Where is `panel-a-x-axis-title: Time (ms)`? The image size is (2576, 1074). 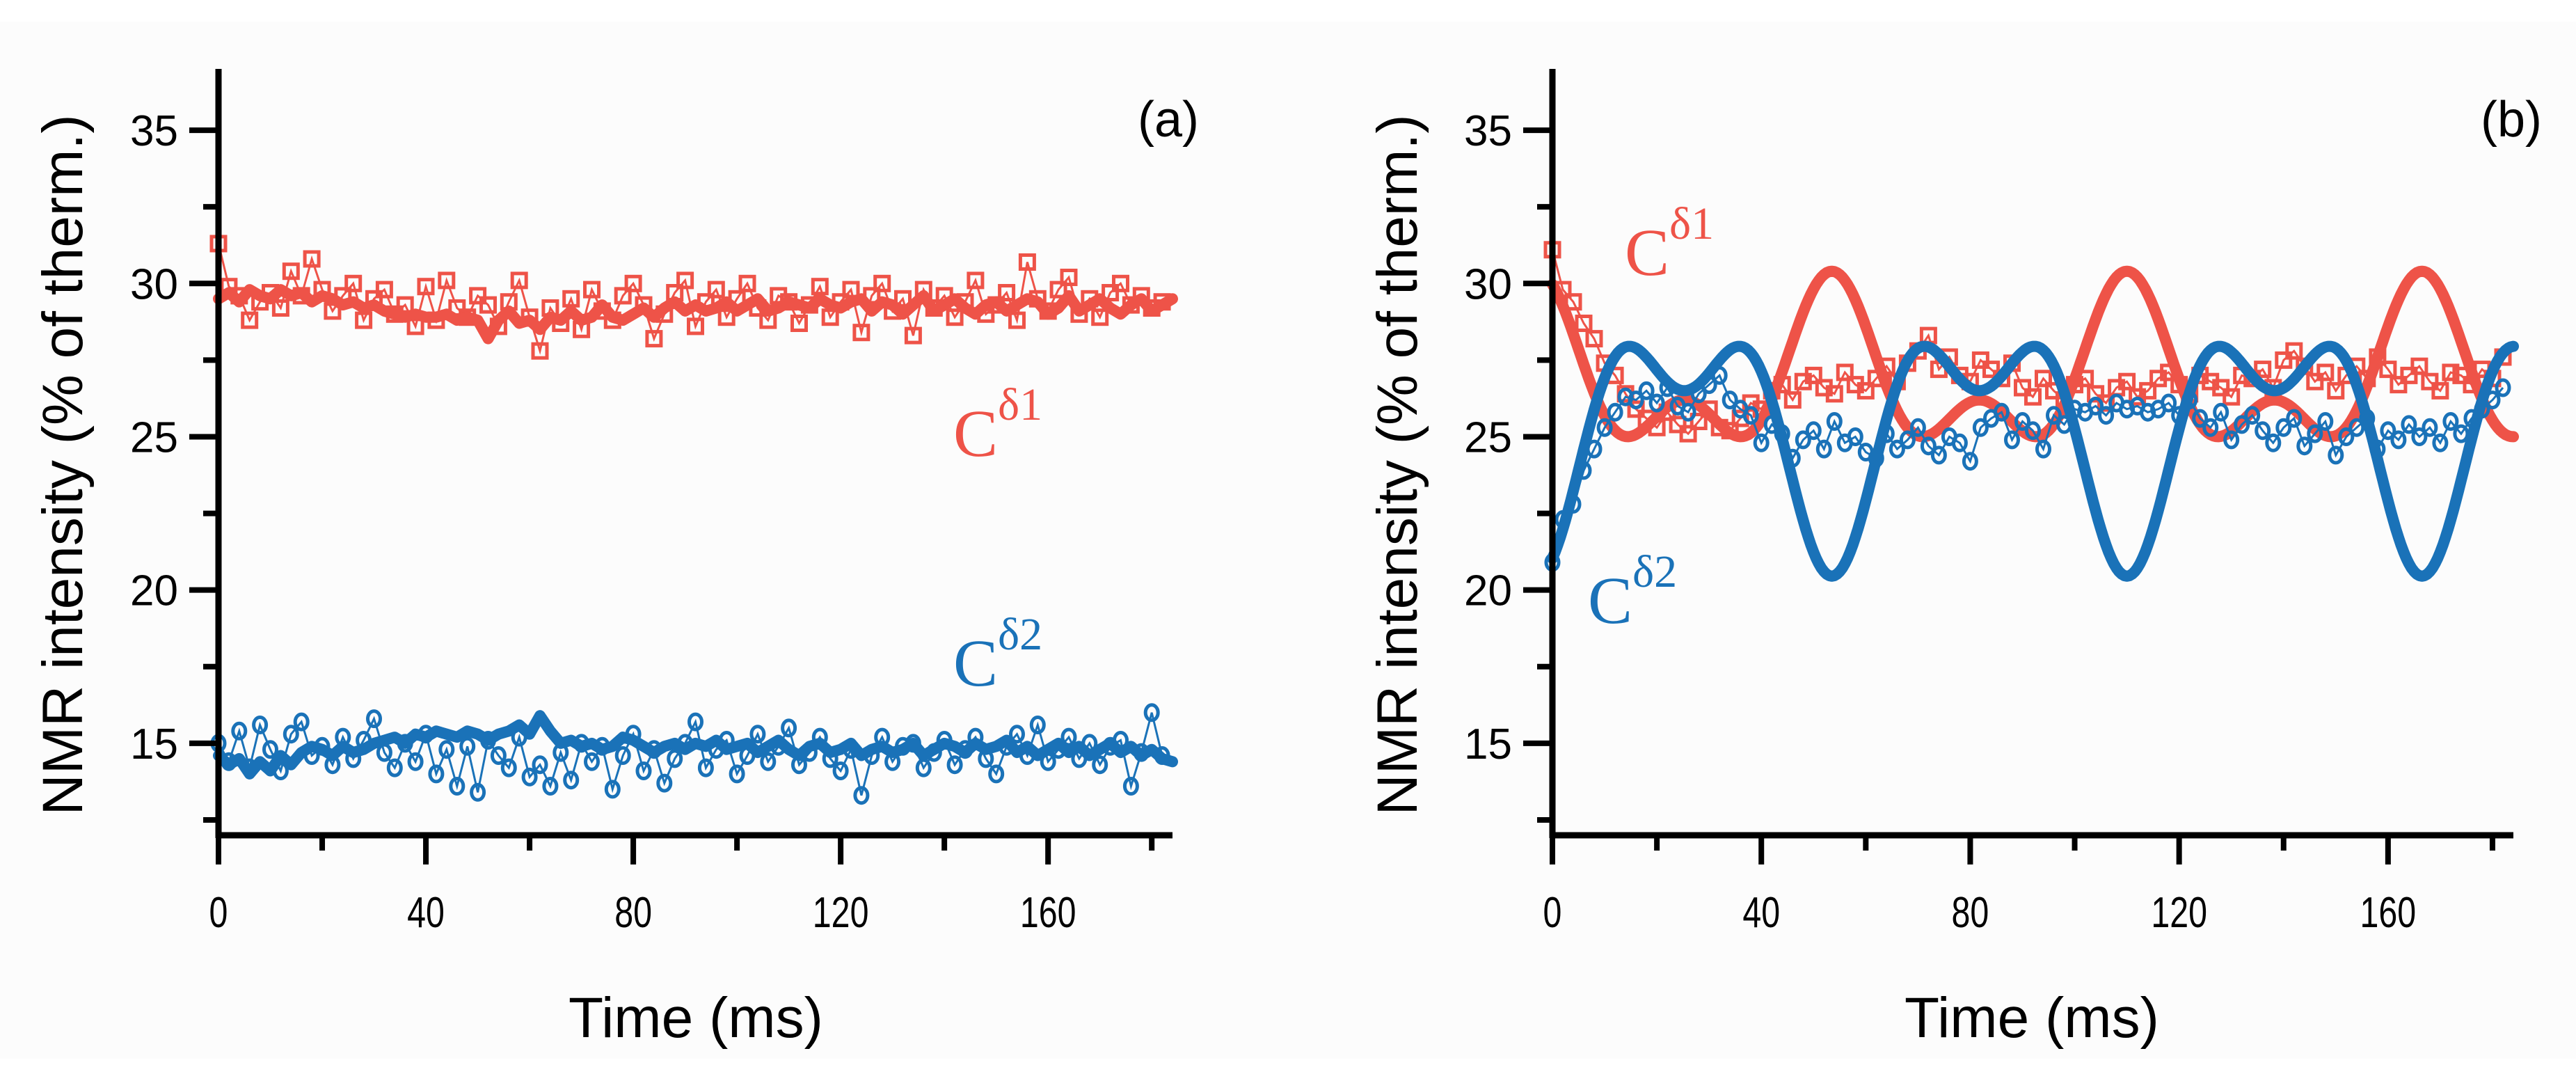 panel-a-x-axis-title: Time (ms) is located at coordinates (696, 1018).